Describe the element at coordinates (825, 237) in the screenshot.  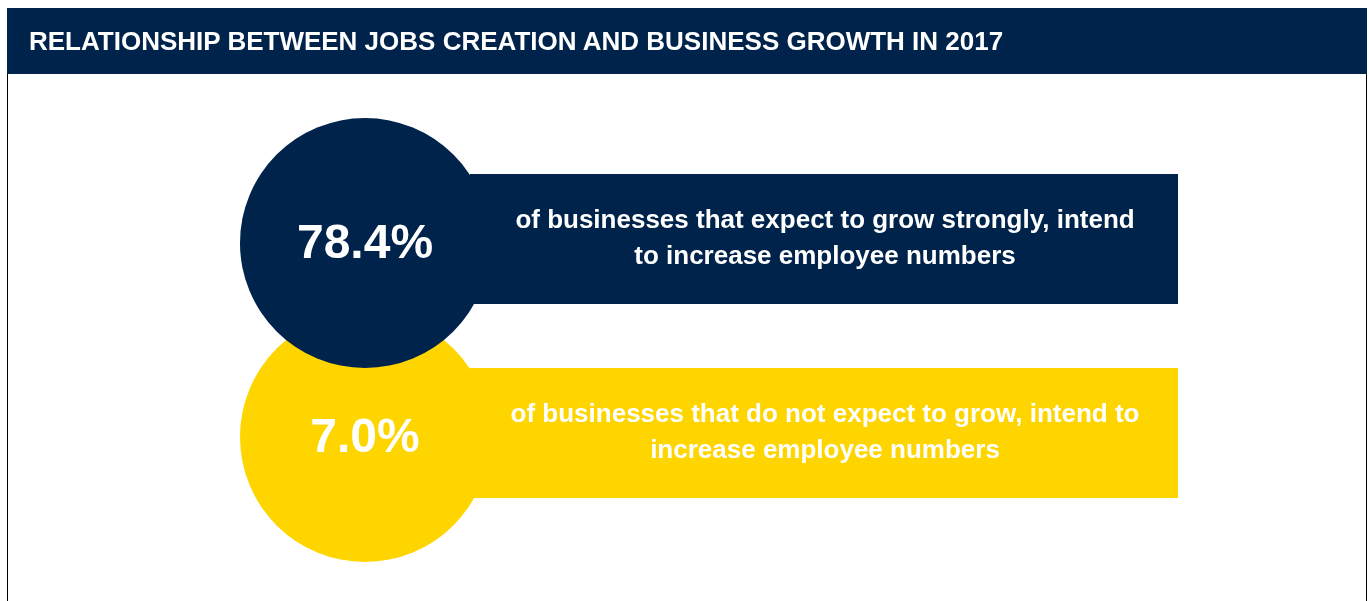
I see `category-label: of businesses that expect to grow strongly, intend to increase employee numbers` at that location.